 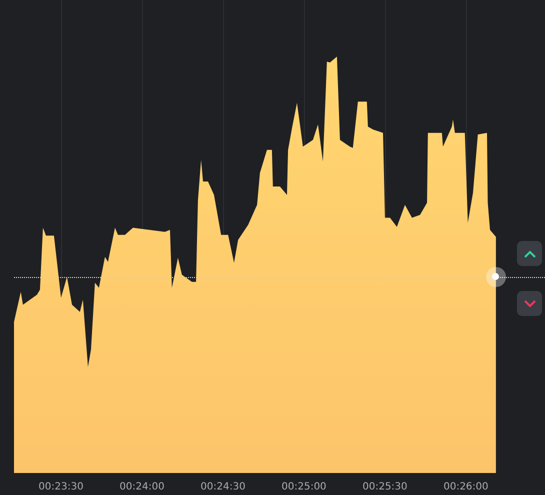 I want to click on x-tick-label: 00:25:30, so click(x=385, y=487).